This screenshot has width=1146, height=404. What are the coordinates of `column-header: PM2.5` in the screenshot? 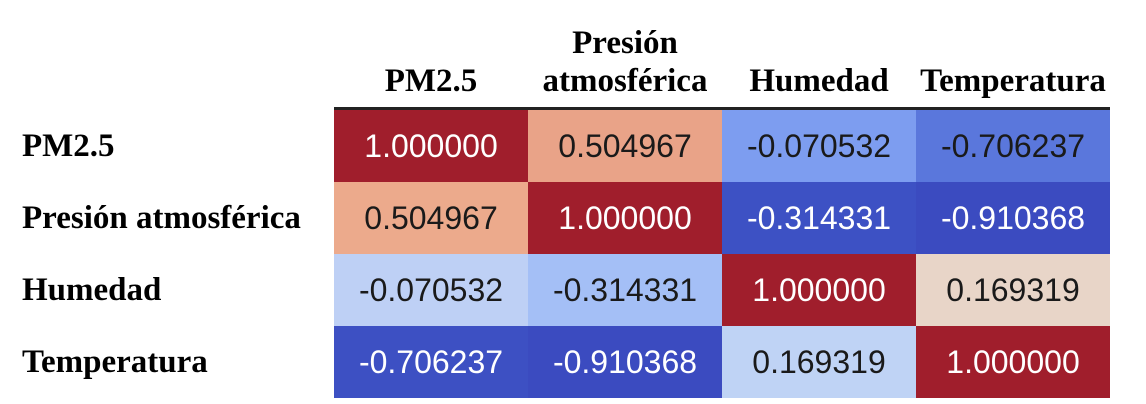 It's located at (431, 81).